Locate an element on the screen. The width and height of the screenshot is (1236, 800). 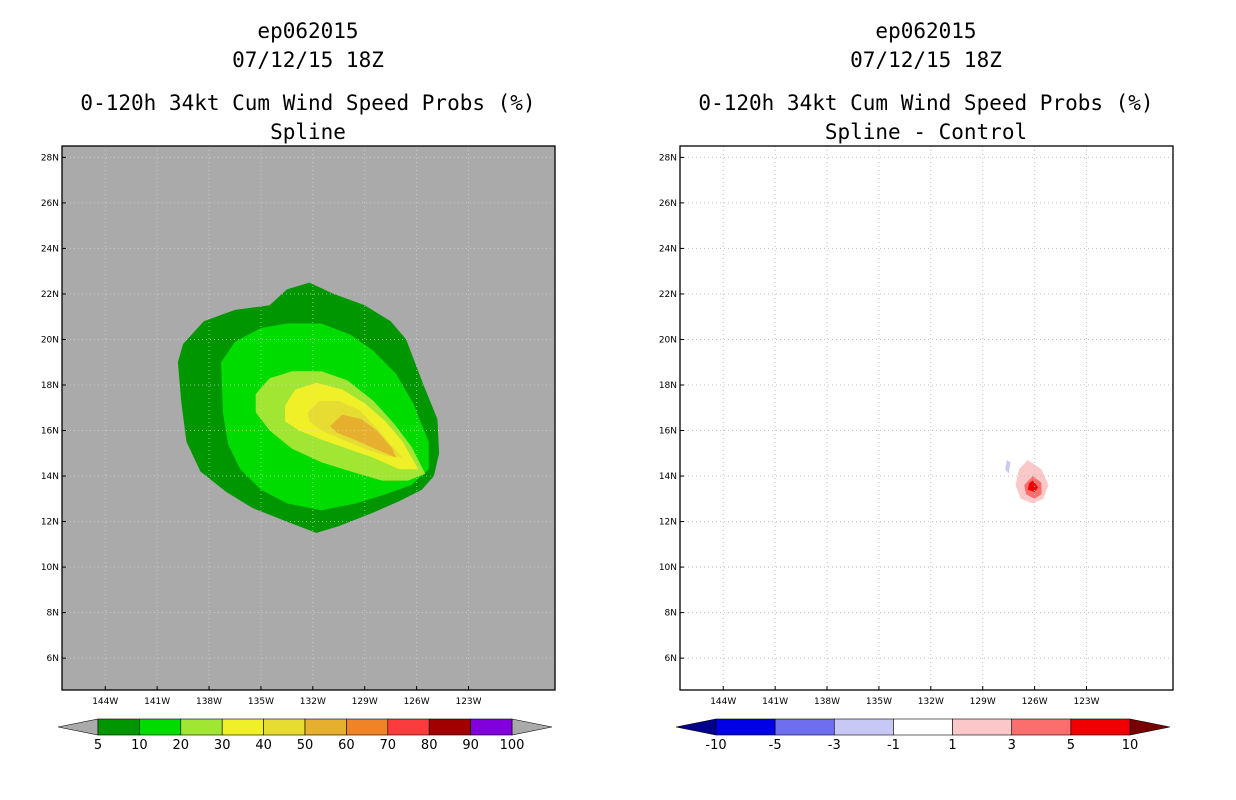
colorbar-label: 100 is located at coordinates (512, 745).